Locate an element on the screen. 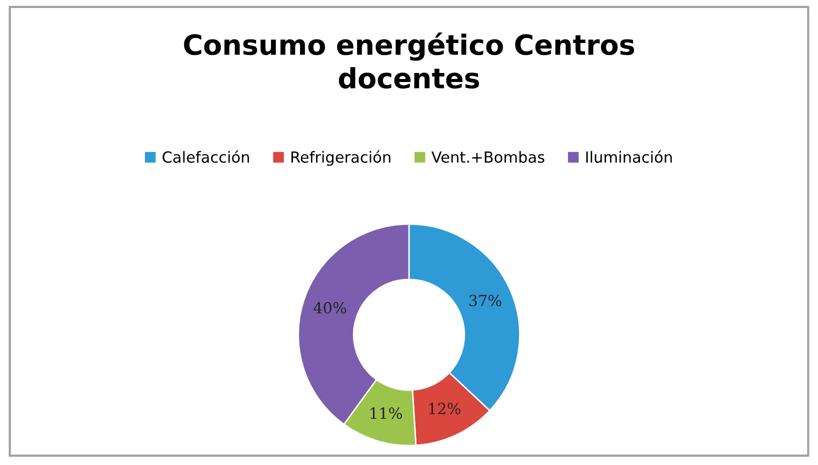 The height and width of the screenshot is (465, 818). data-label: 37% is located at coordinates (485, 300).